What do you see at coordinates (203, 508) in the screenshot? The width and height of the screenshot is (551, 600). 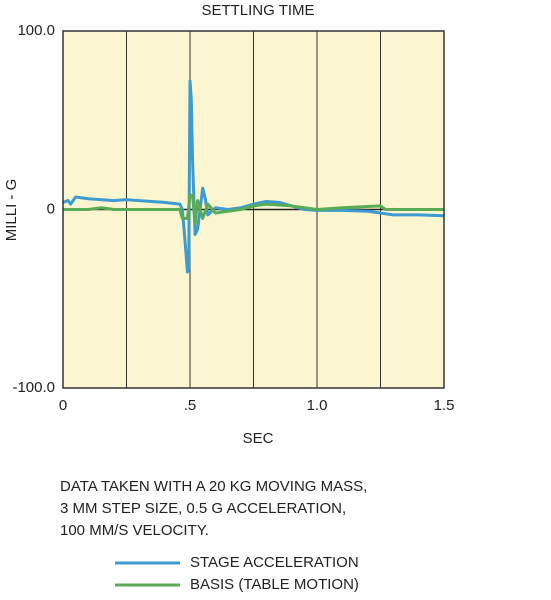 I see `note-line: 3 MM STEP SIZE, 0.5 G ACCELERATION,` at bounding box center [203, 508].